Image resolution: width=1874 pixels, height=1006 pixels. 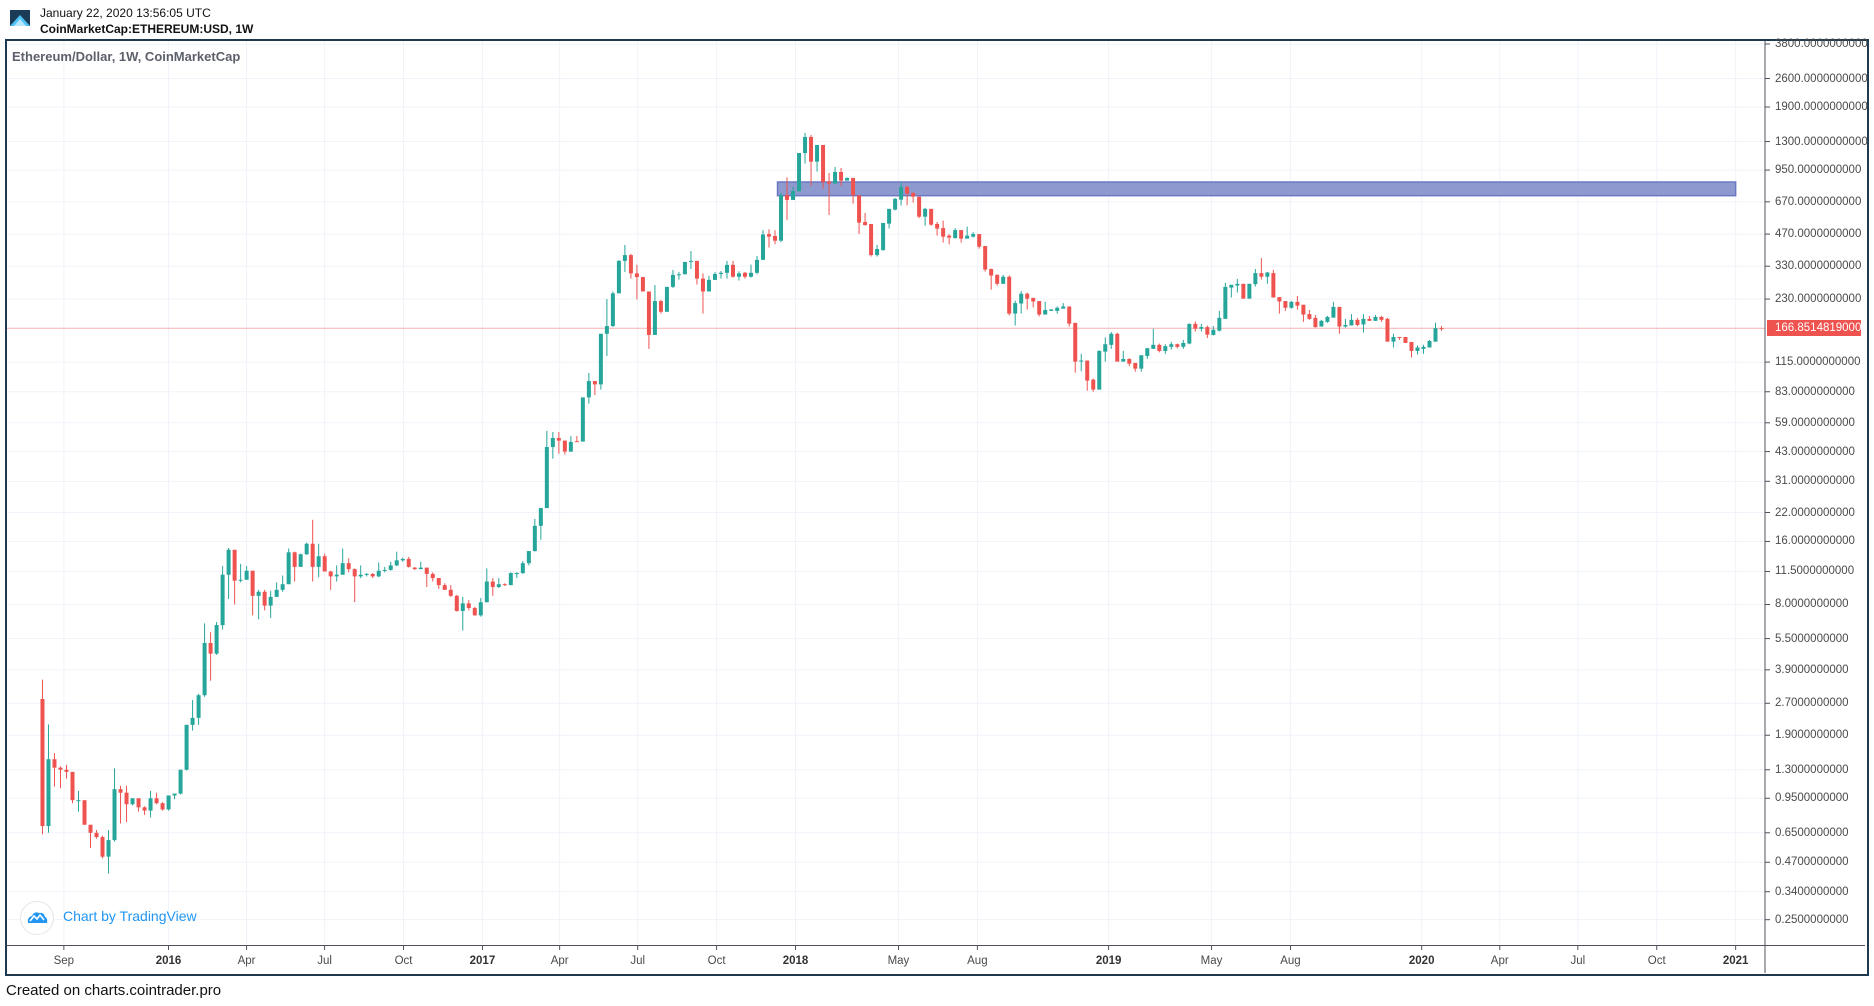 What do you see at coordinates (130, 916) in the screenshot?
I see `tradingview-link: Chart by TradingView` at bounding box center [130, 916].